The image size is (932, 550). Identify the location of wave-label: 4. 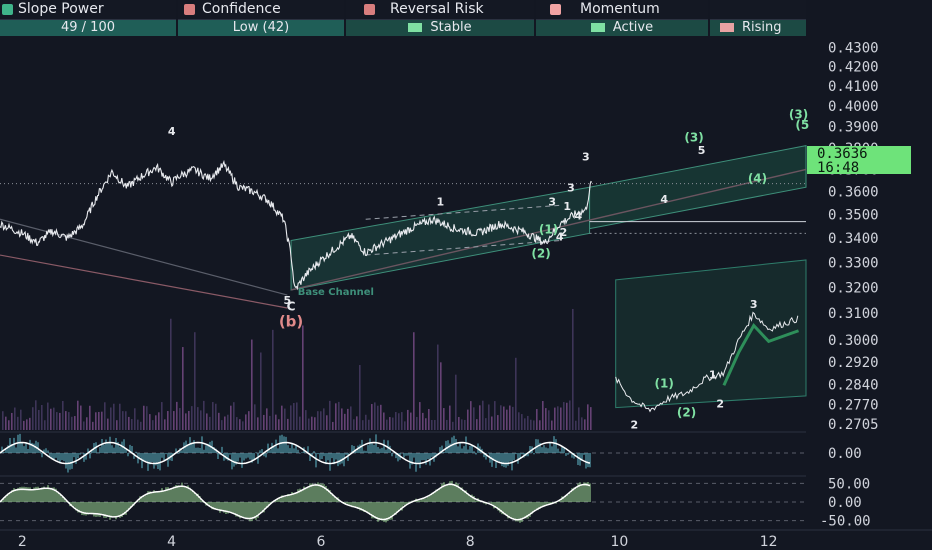
(172, 131).